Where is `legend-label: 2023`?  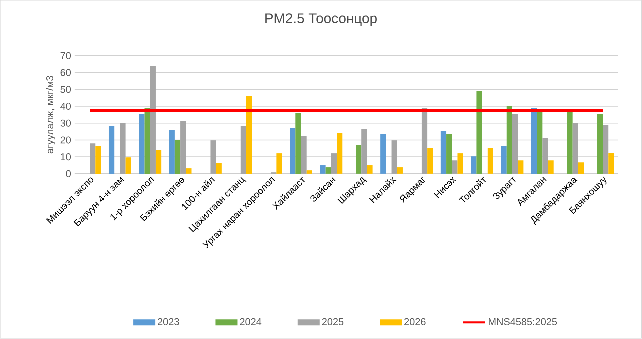
legend-label: 2023 is located at coordinates (169, 322).